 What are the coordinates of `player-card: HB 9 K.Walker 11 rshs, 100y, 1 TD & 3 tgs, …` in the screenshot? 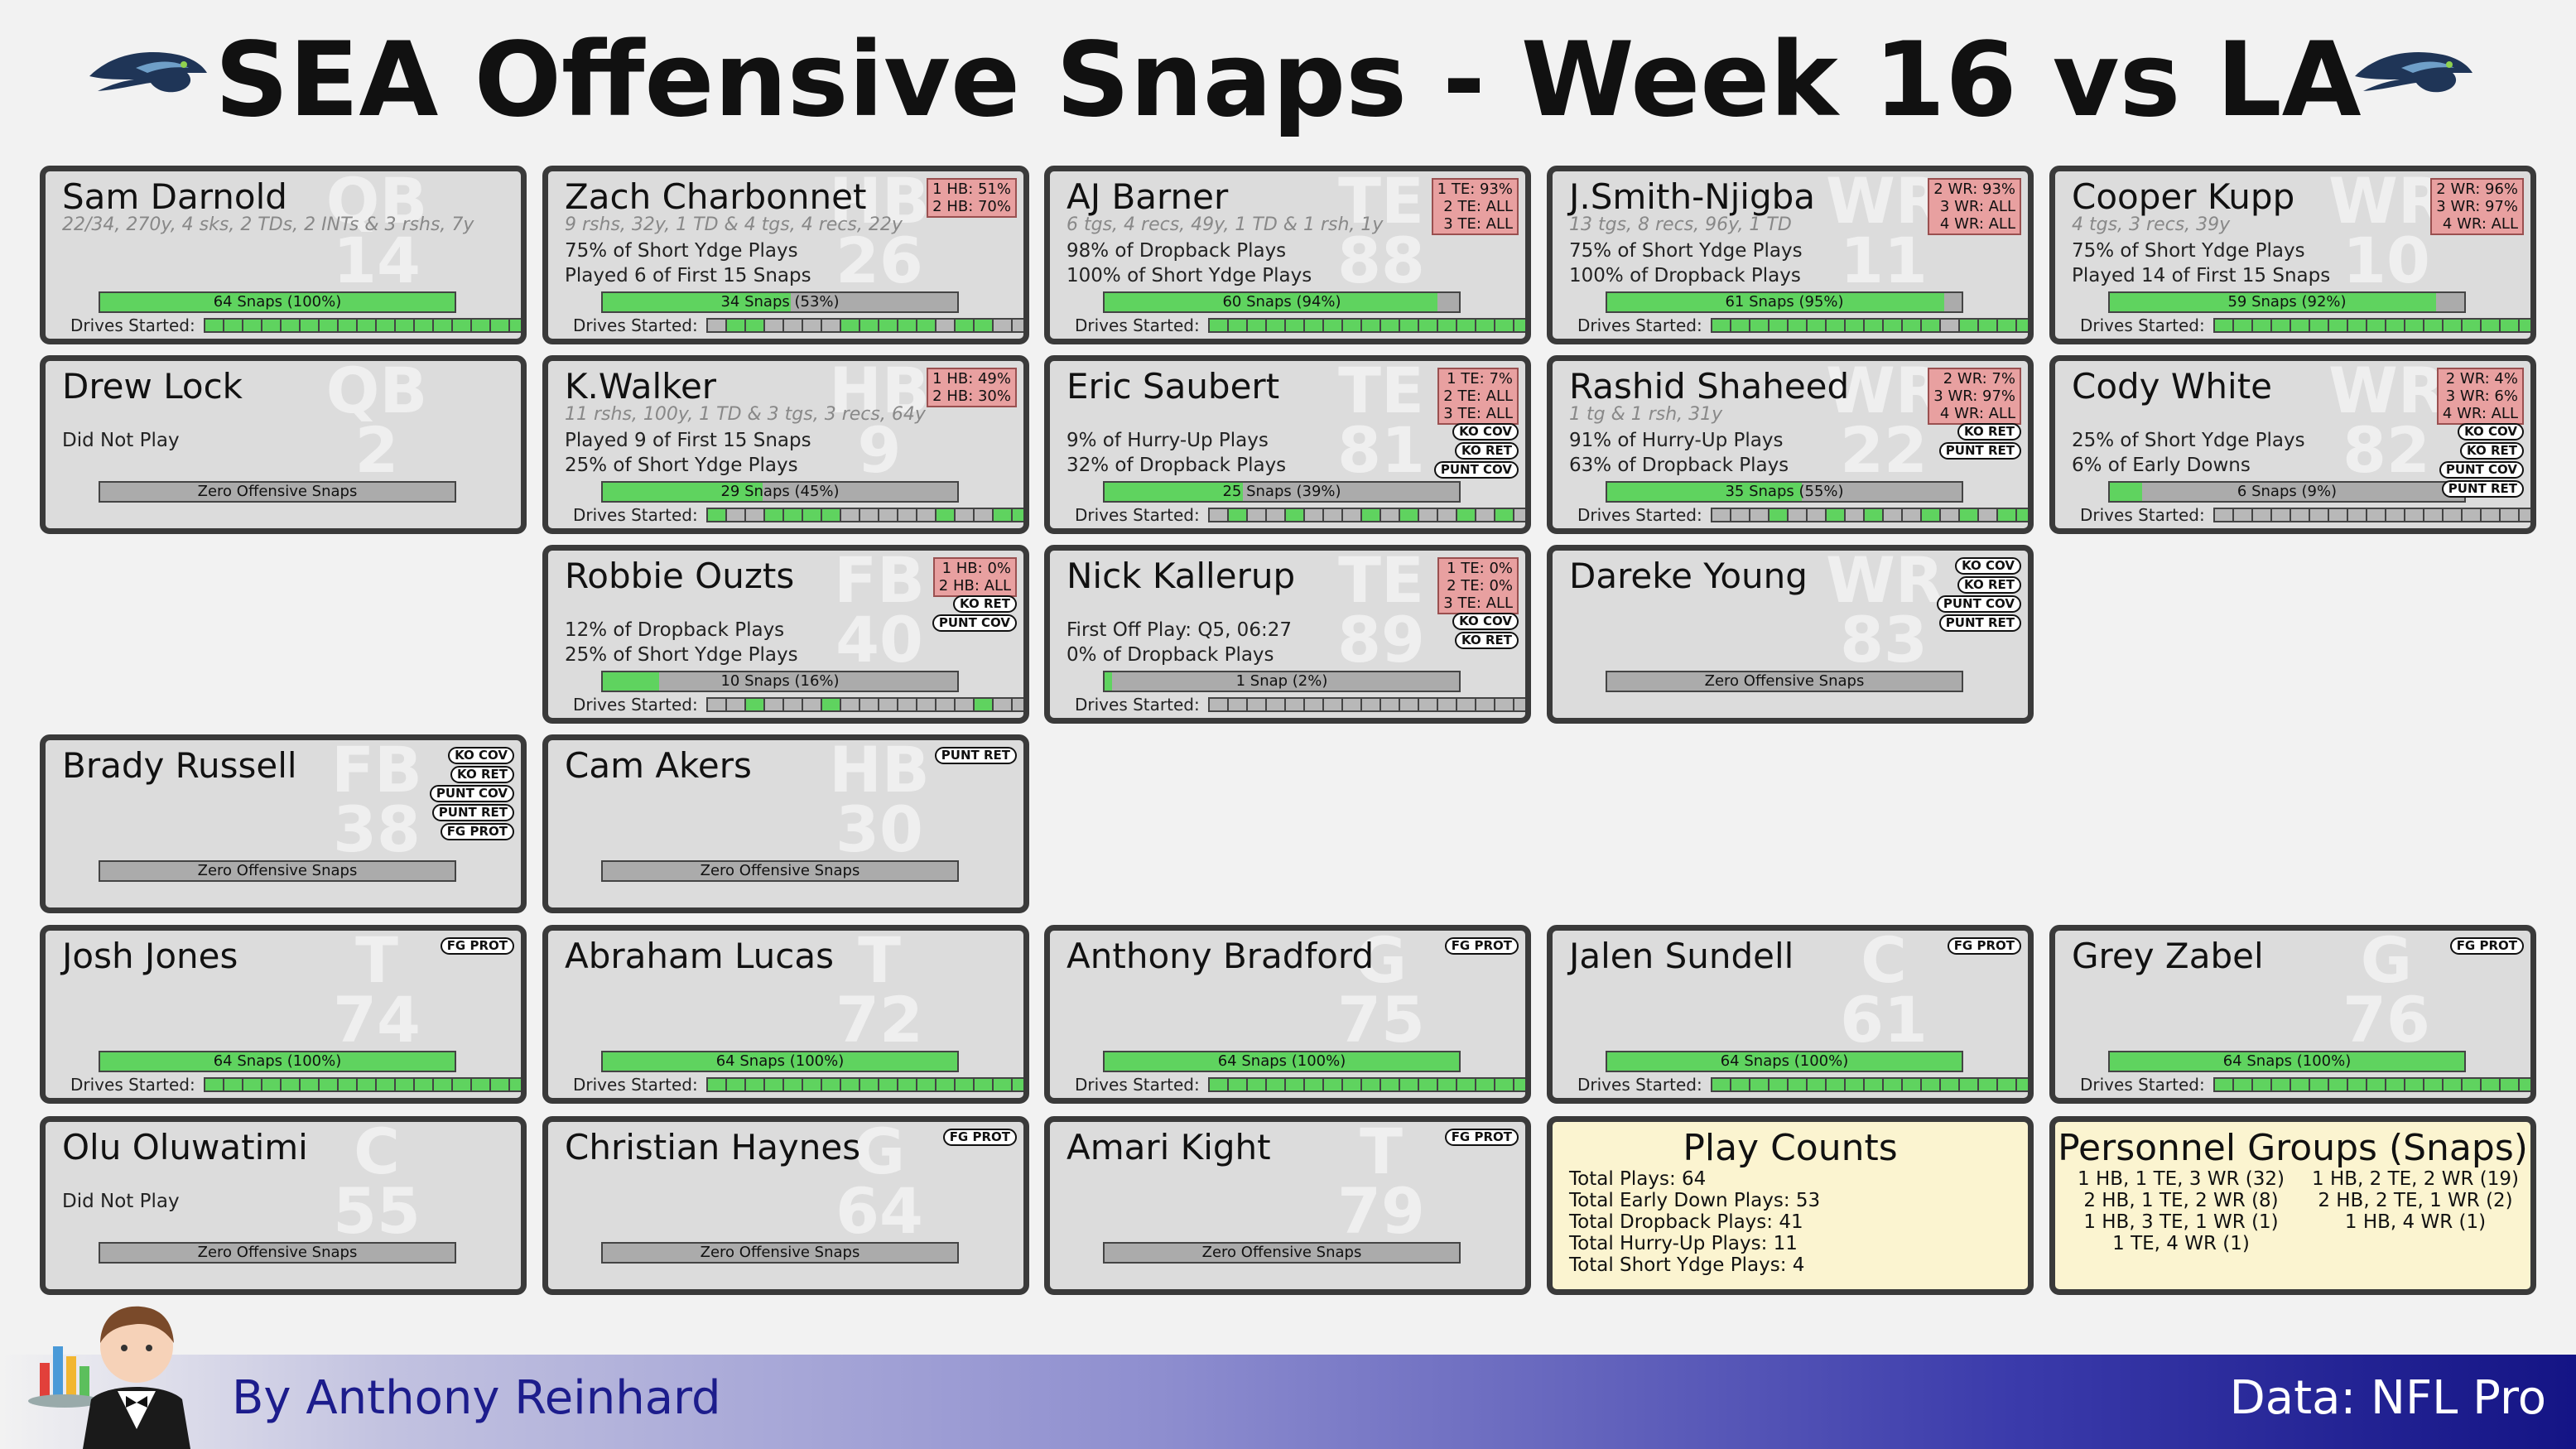 It's located at (785, 444).